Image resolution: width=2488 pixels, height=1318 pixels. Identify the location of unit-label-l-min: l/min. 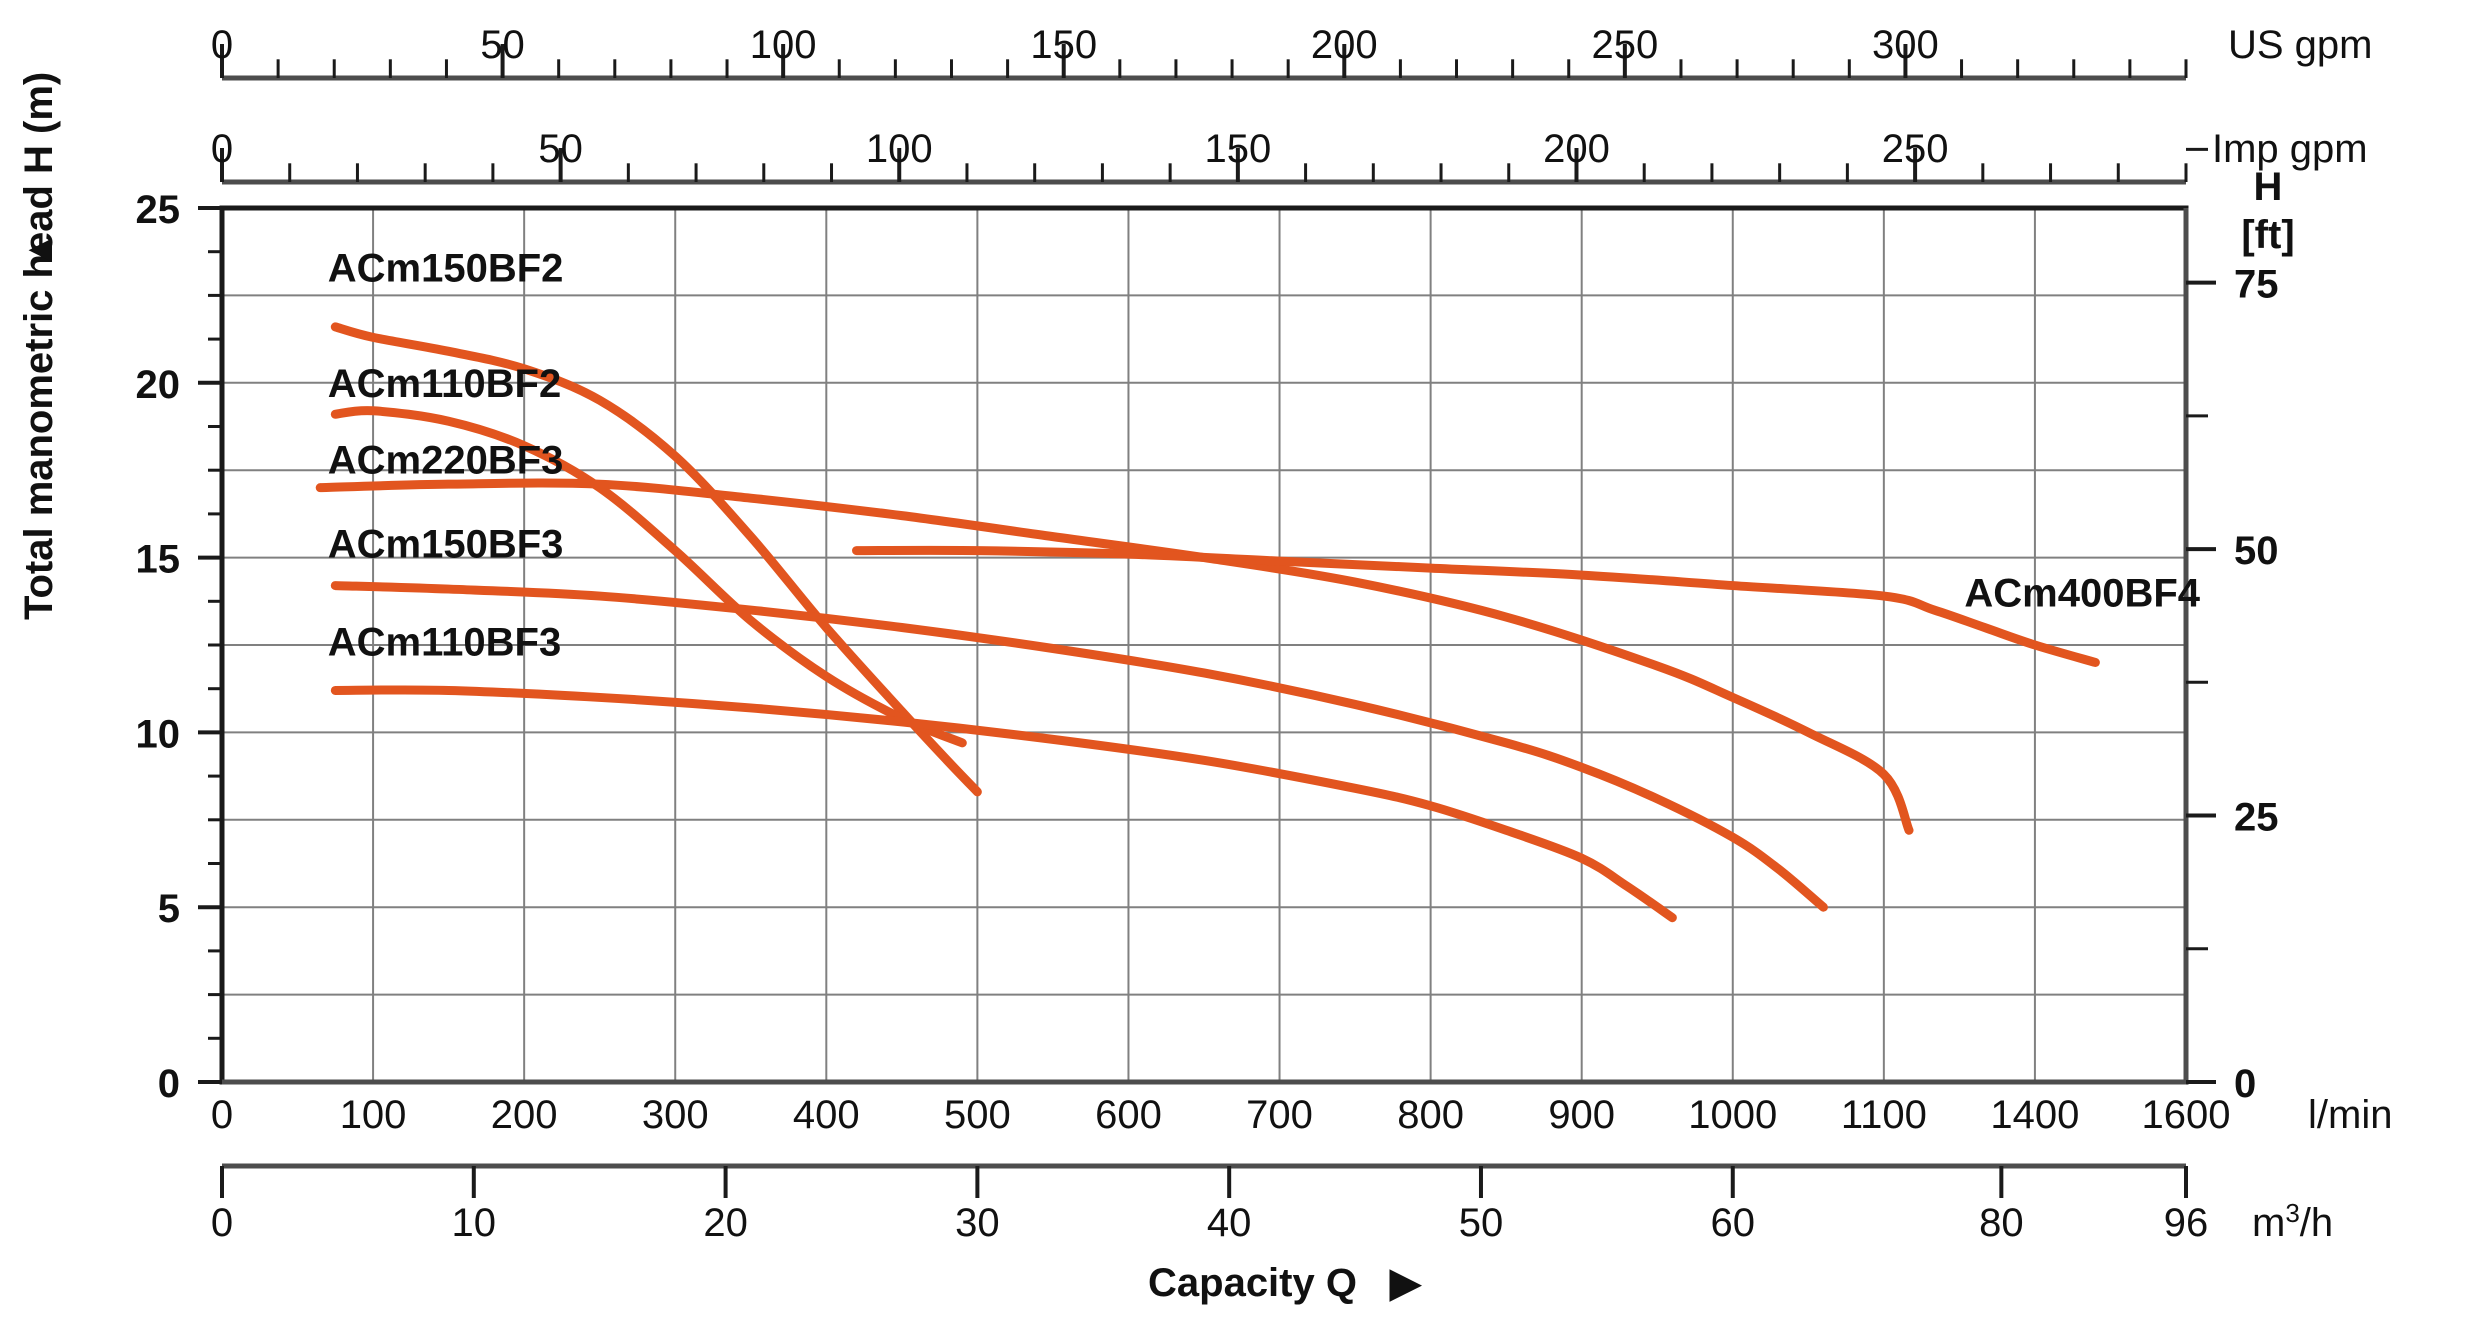
(2350, 1115).